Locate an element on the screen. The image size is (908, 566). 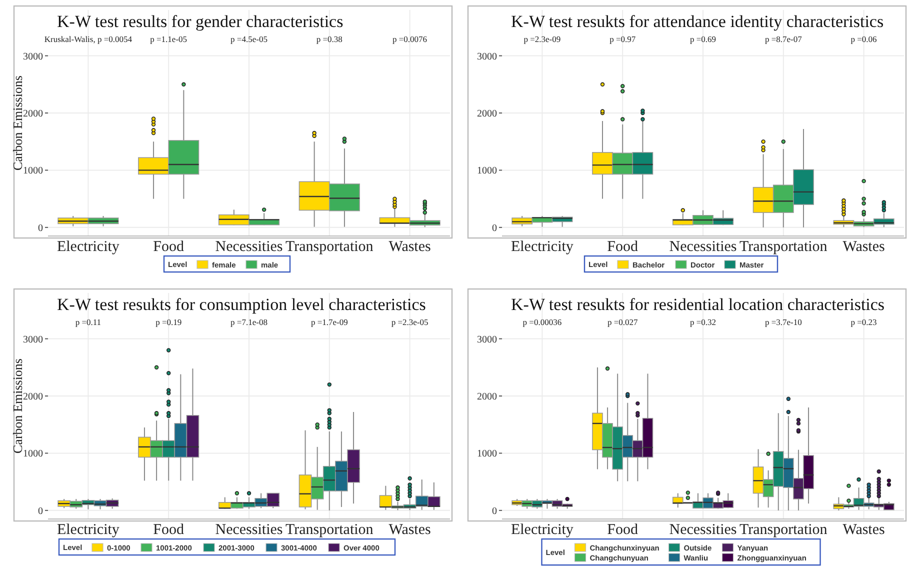
annotation: p =0.06 is located at coordinates (863, 39).